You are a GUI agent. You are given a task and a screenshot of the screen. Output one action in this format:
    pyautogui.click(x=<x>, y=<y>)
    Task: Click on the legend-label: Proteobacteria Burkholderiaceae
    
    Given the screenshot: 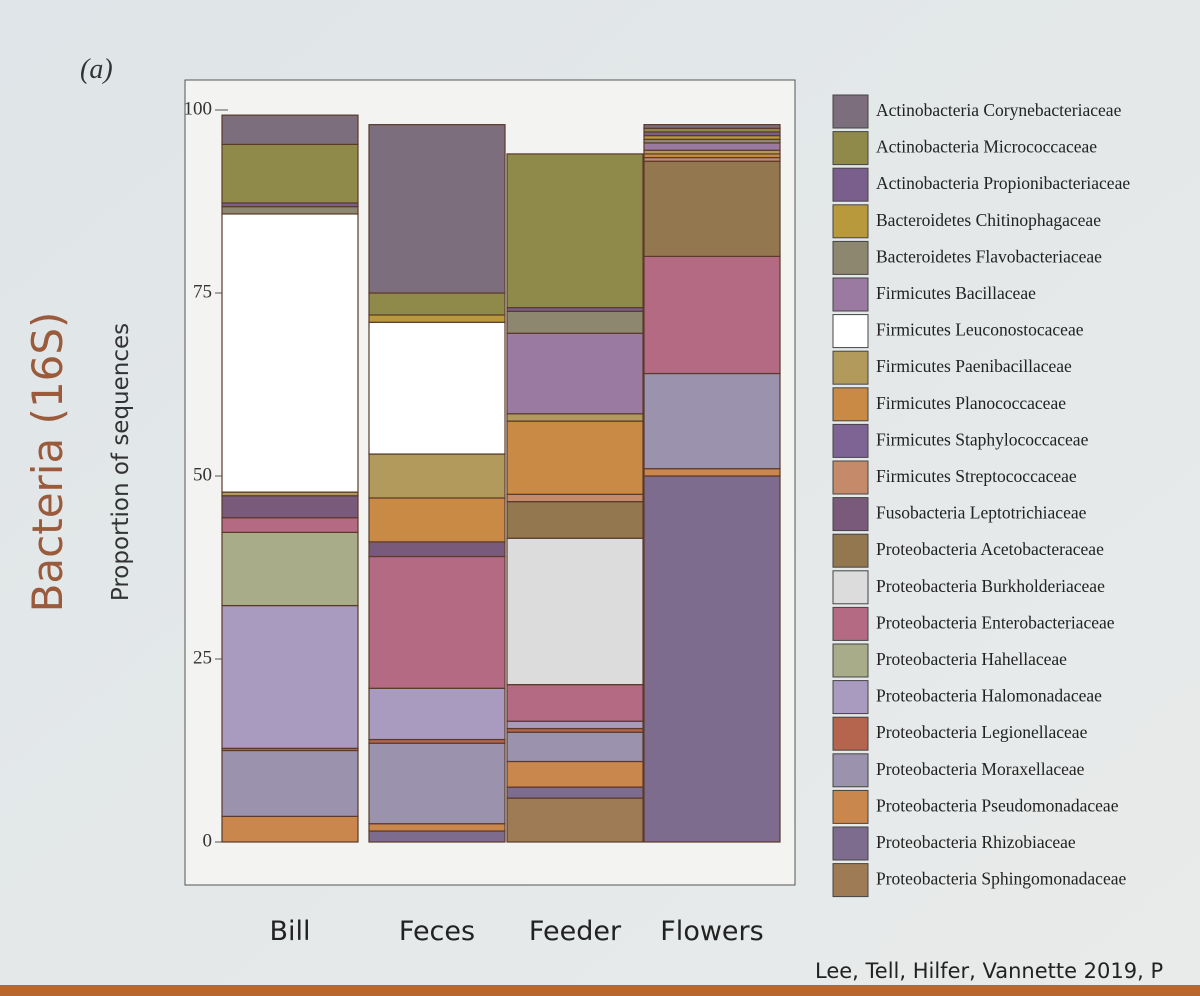 What is the action you would take?
    pyautogui.click(x=990, y=586)
    